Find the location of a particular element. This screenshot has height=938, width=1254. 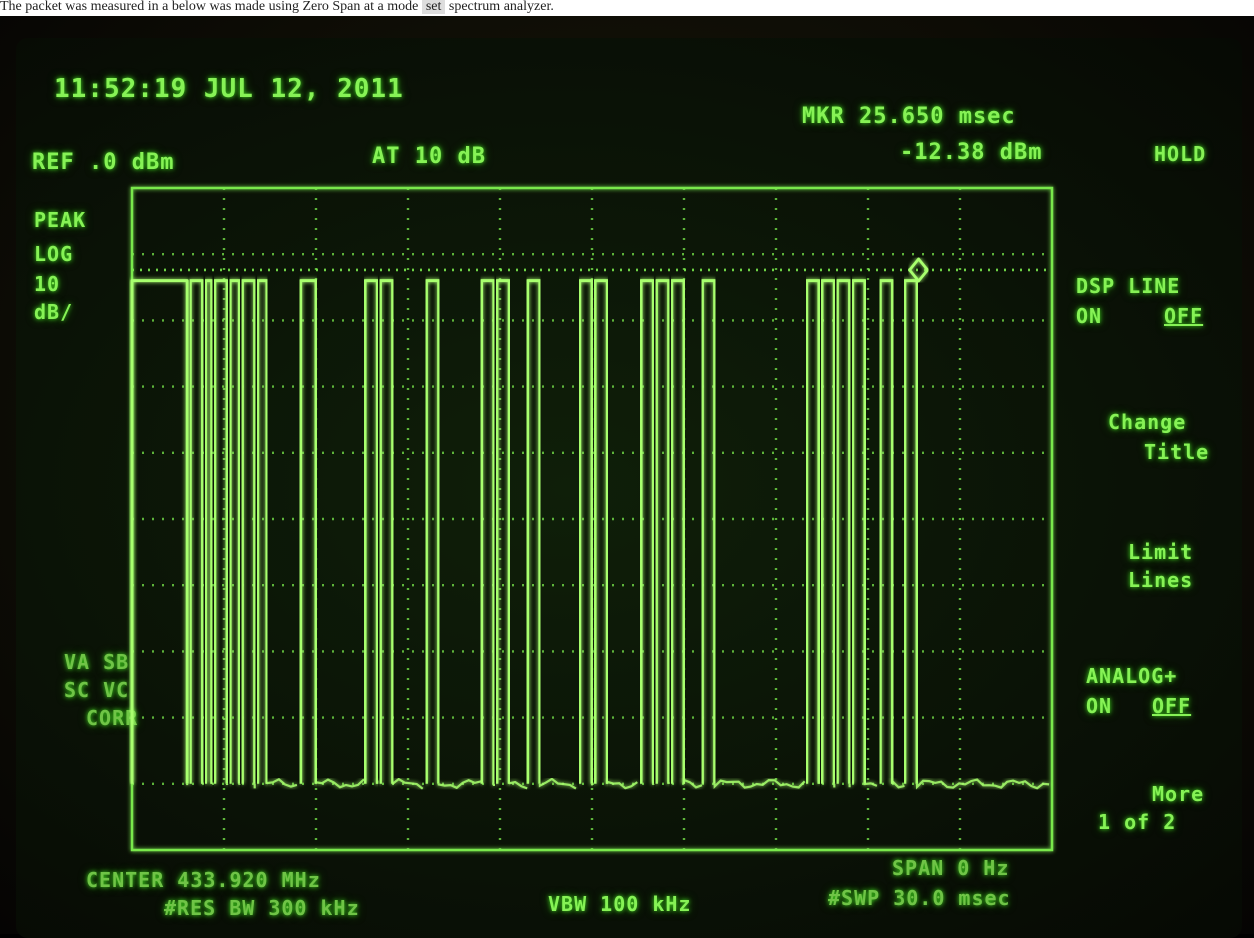

dsp-line-label: DSP LINE is located at coordinates (1128, 286).